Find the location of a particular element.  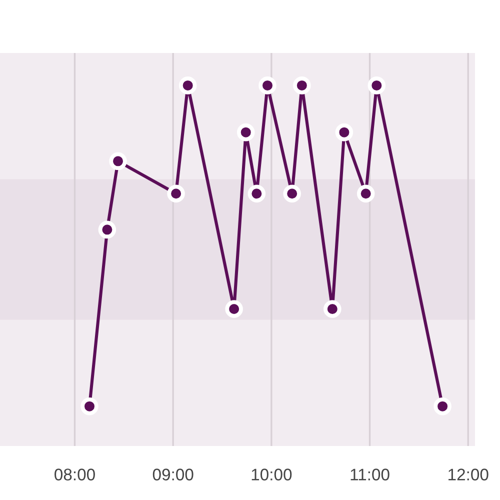

x-tick-label: 08:00 is located at coordinates (74, 474).